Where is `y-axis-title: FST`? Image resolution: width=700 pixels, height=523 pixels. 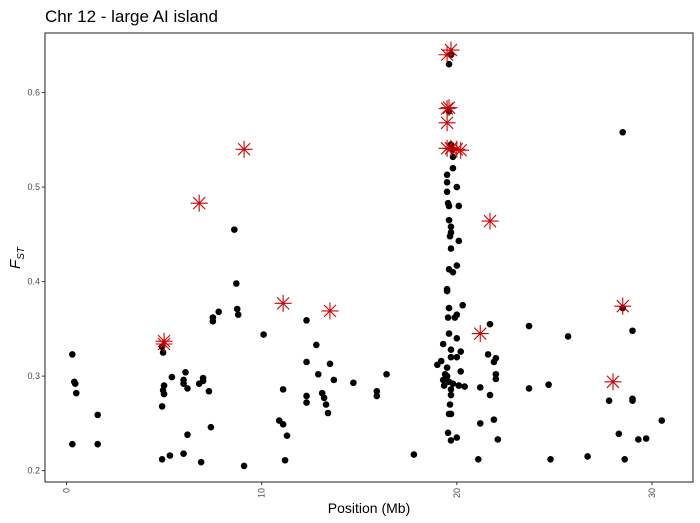
y-axis-title: FST is located at coordinates (17, 257).